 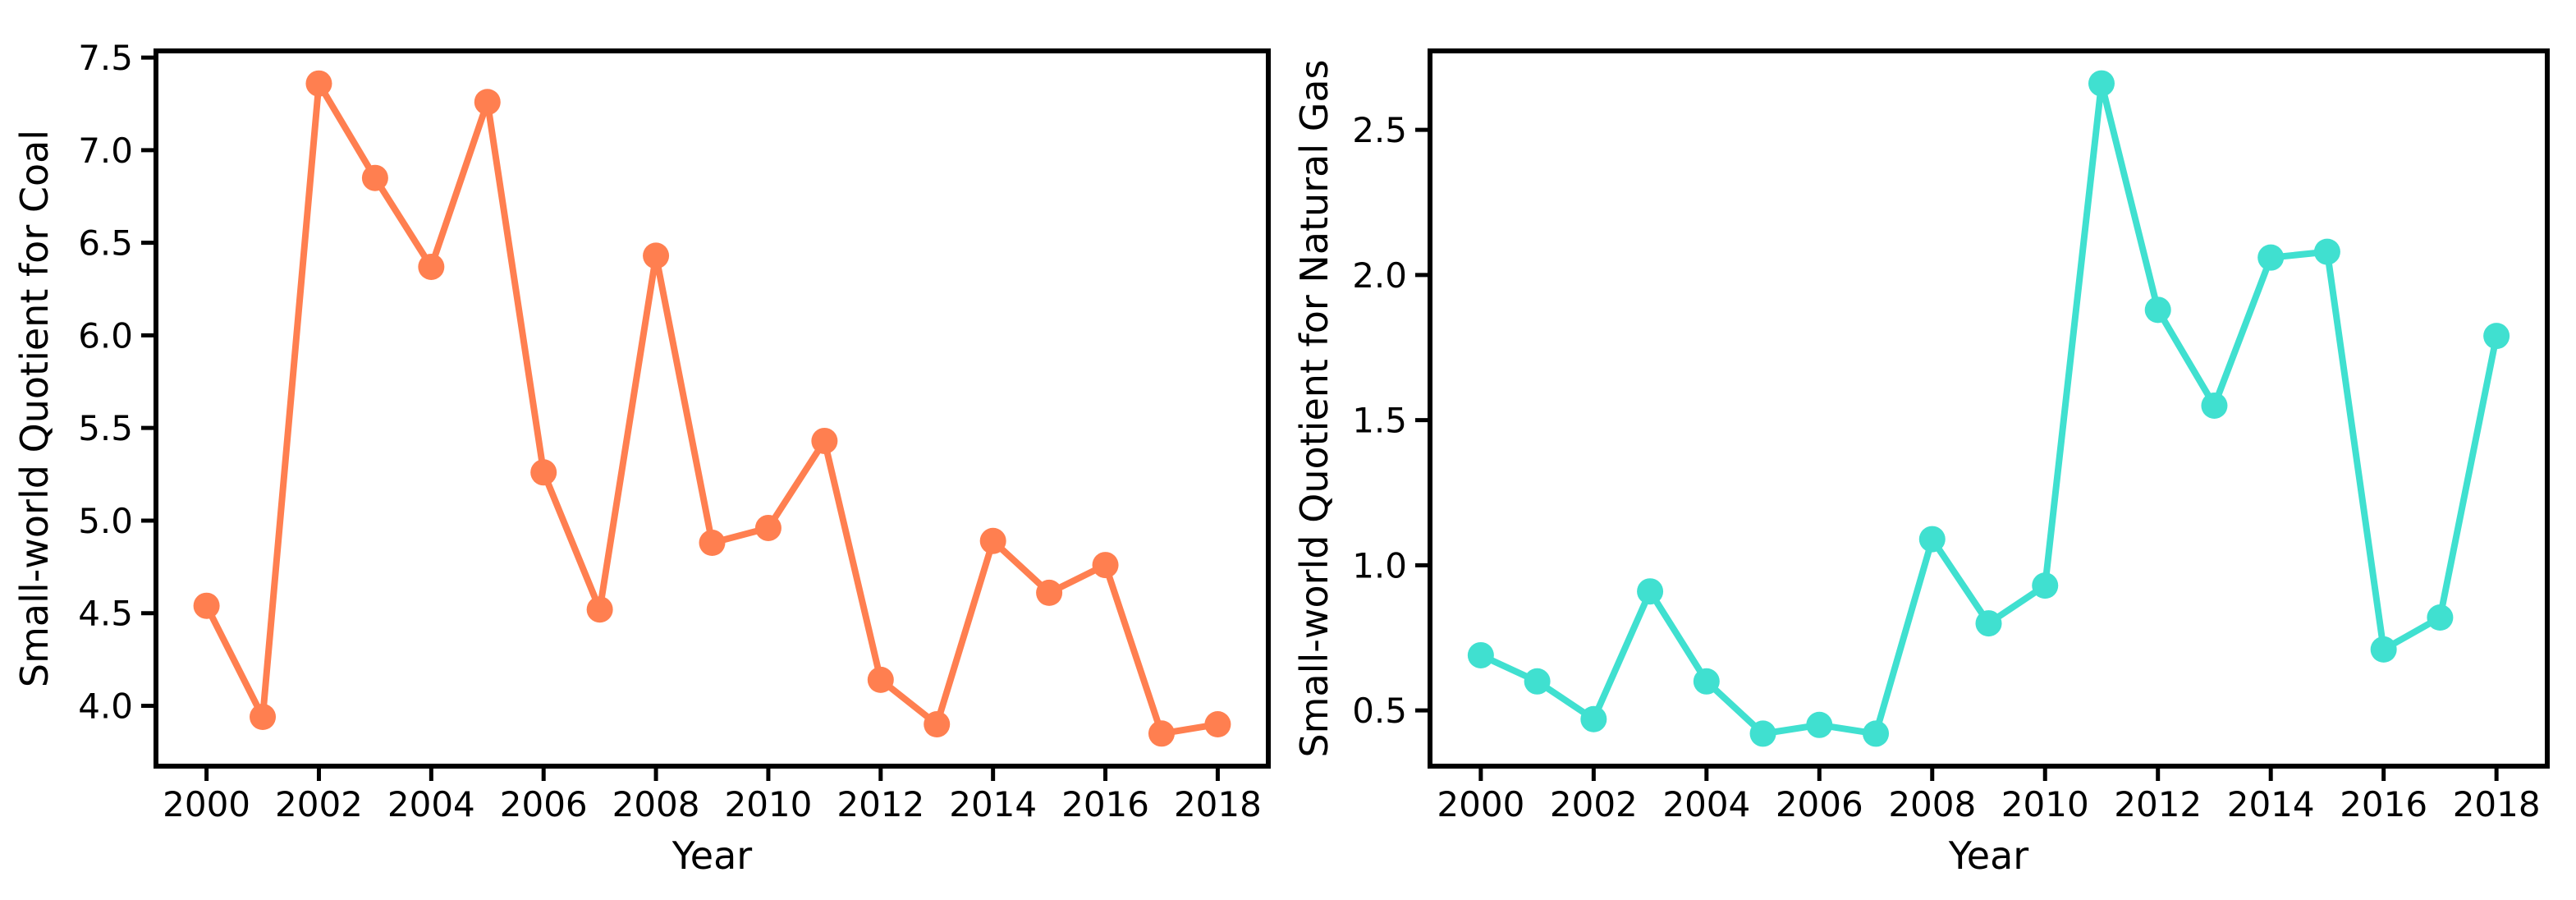 What do you see at coordinates (1379, 421) in the screenshot?
I see `y-tick-label: 1.5` at bounding box center [1379, 421].